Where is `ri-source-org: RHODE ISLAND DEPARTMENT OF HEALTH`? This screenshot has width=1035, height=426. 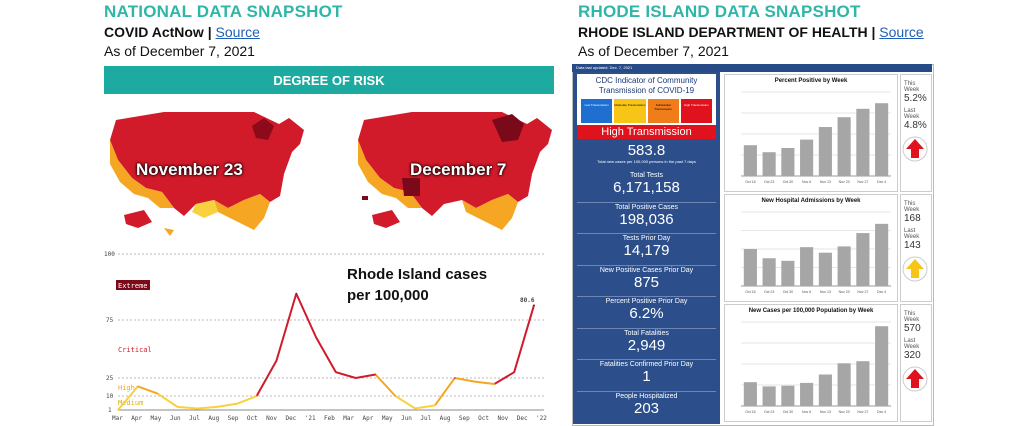
ri-source-org: RHODE ISLAND DEPARTMENT OF HEALTH is located at coordinates (723, 32).